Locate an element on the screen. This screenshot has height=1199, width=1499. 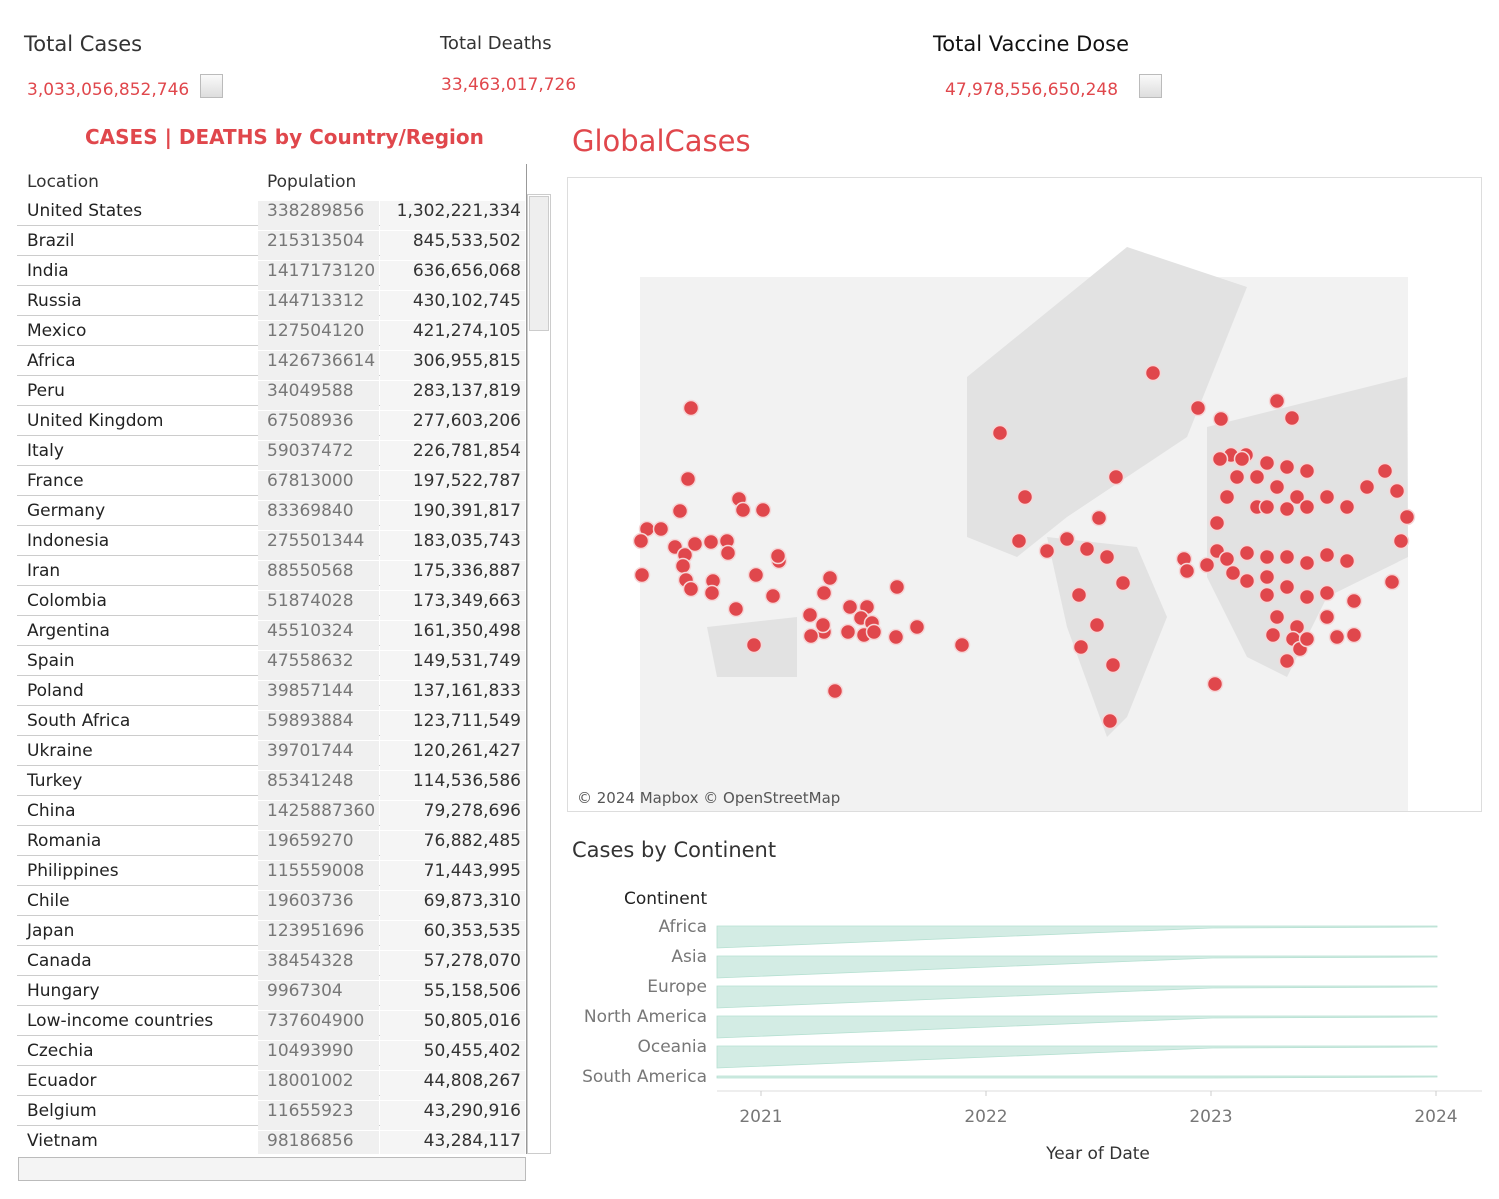
population-cell: 51874028 is located at coordinates (310, 601).